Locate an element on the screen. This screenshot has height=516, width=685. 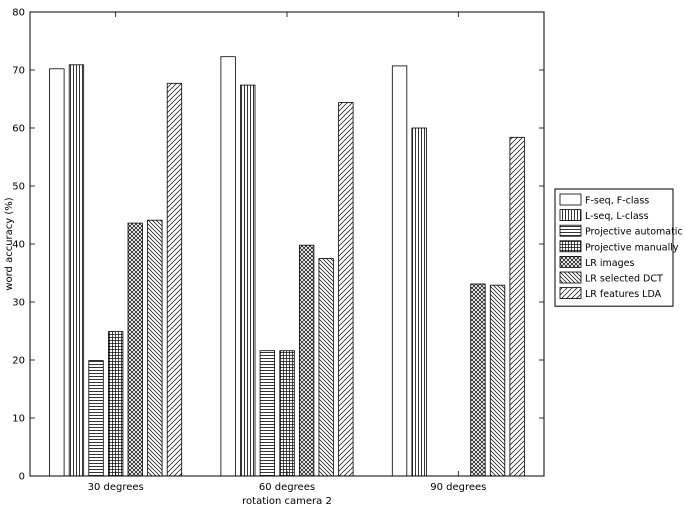
x-tick-label: 90 degrees is located at coordinates (458, 487).